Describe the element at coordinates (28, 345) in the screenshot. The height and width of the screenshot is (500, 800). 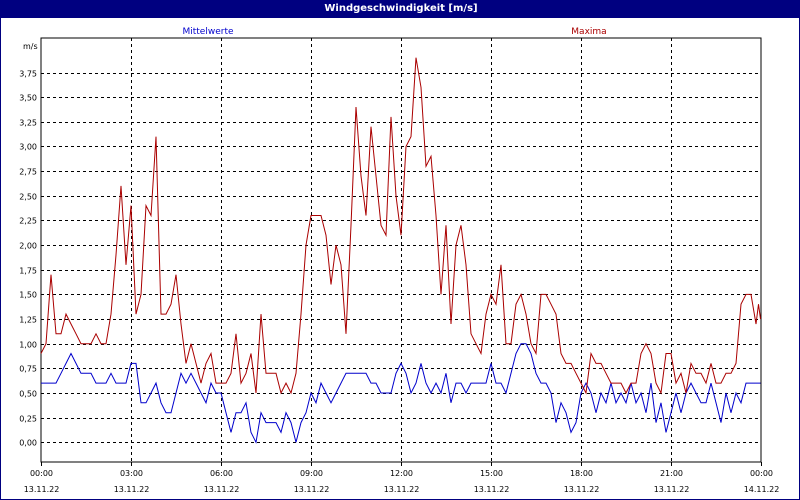
I see `y-tick-label: 1,00` at that location.